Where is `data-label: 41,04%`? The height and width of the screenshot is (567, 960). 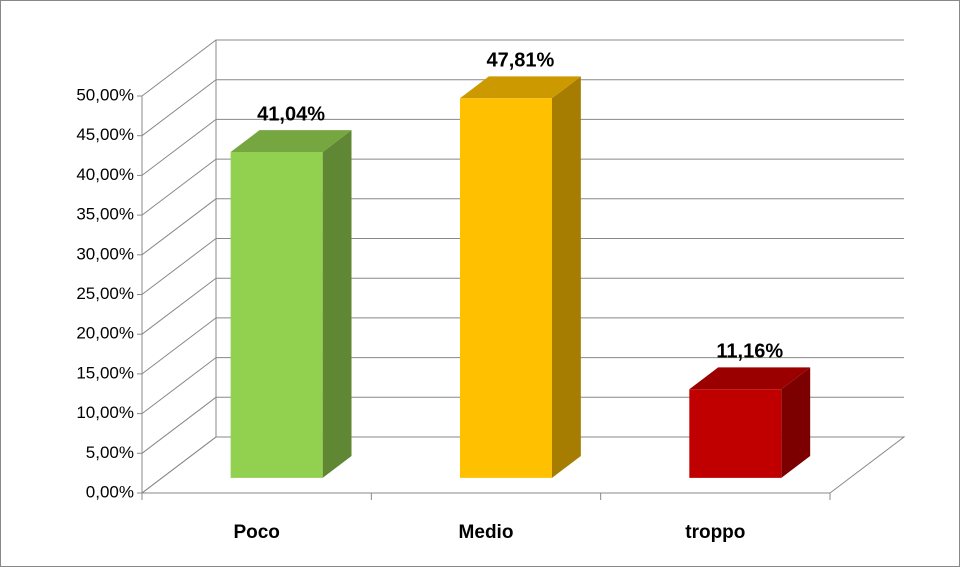
data-label: 41,04% is located at coordinates (291, 114).